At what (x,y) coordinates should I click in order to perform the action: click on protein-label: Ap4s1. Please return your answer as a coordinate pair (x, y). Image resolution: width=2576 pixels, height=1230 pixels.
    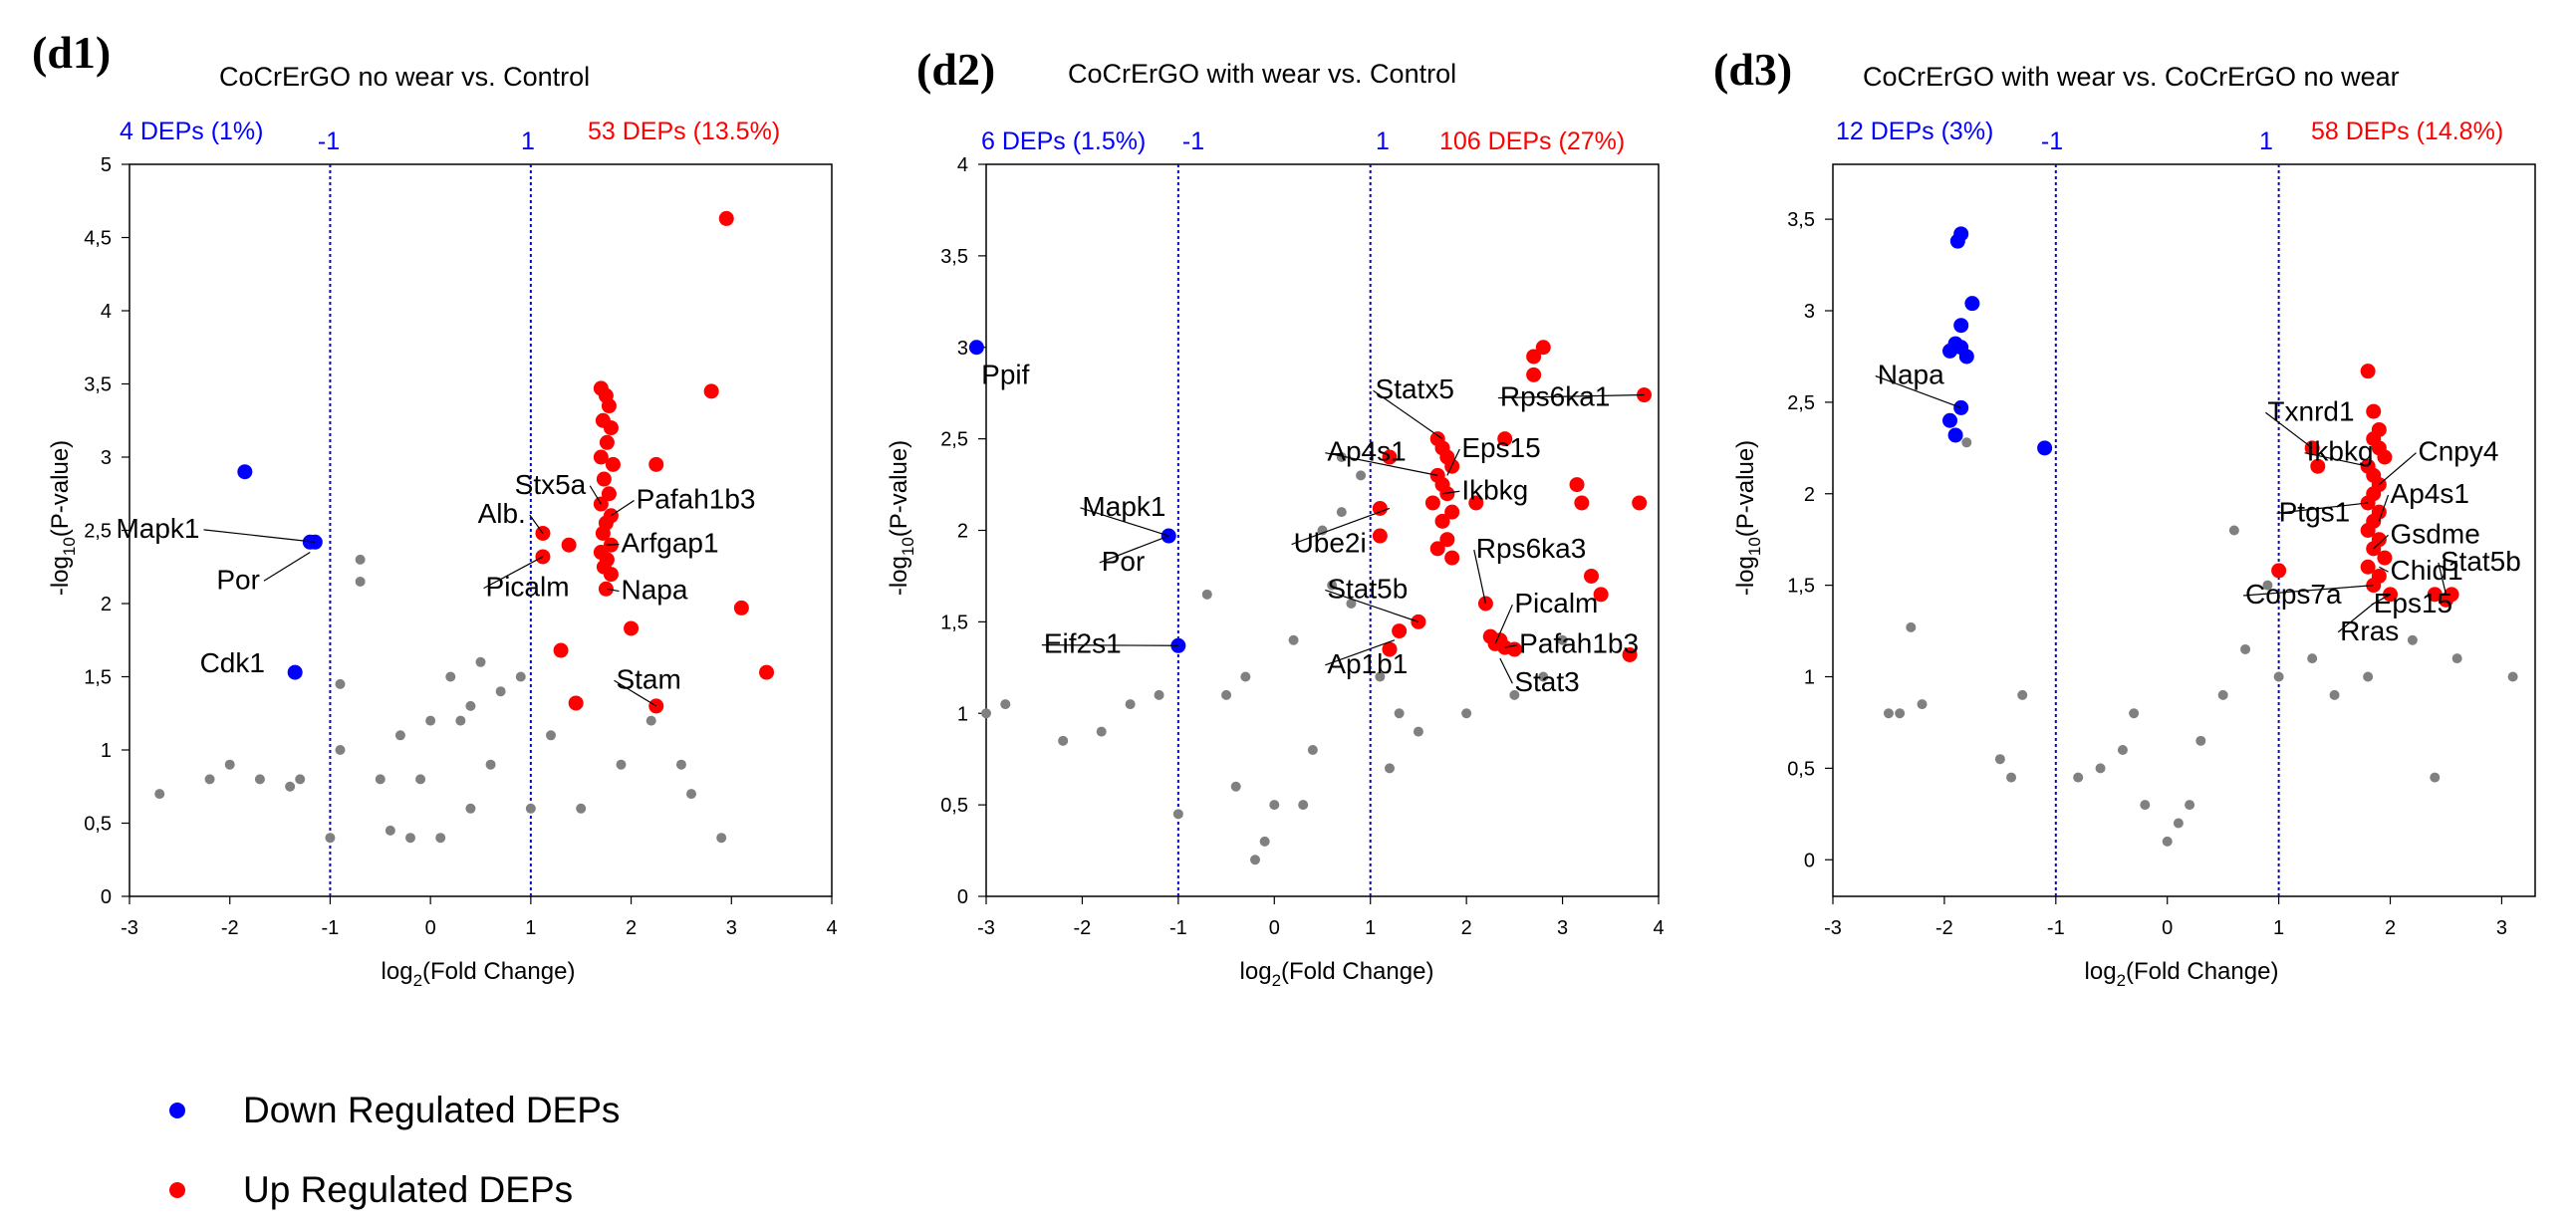
    Looking at the image, I should click on (2430, 494).